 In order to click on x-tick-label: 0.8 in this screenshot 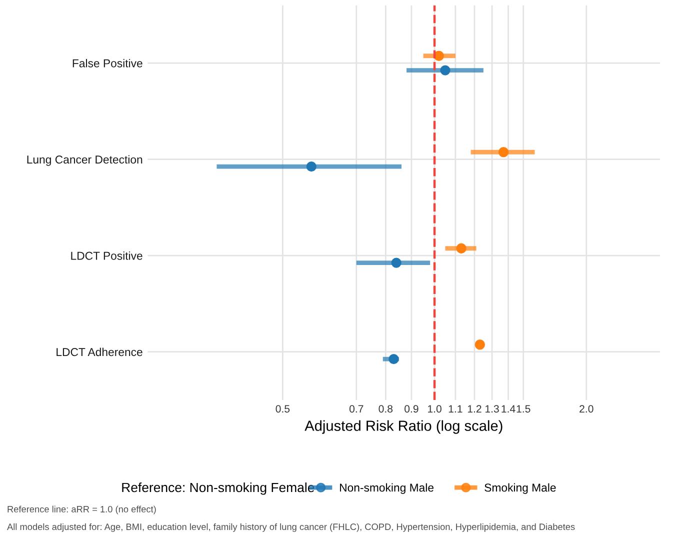, I will do `click(385, 409)`.